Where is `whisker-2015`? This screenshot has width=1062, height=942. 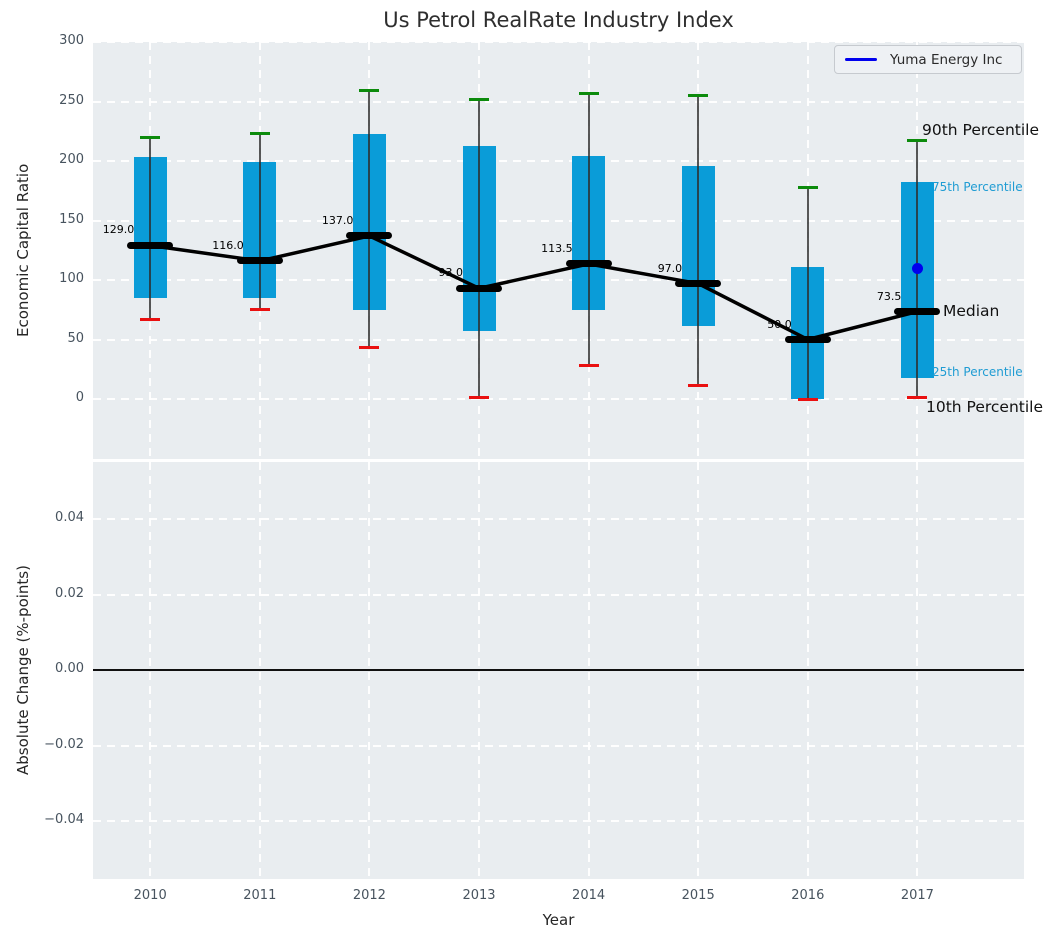 whisker-2015 is located at coordinates (698, 240).